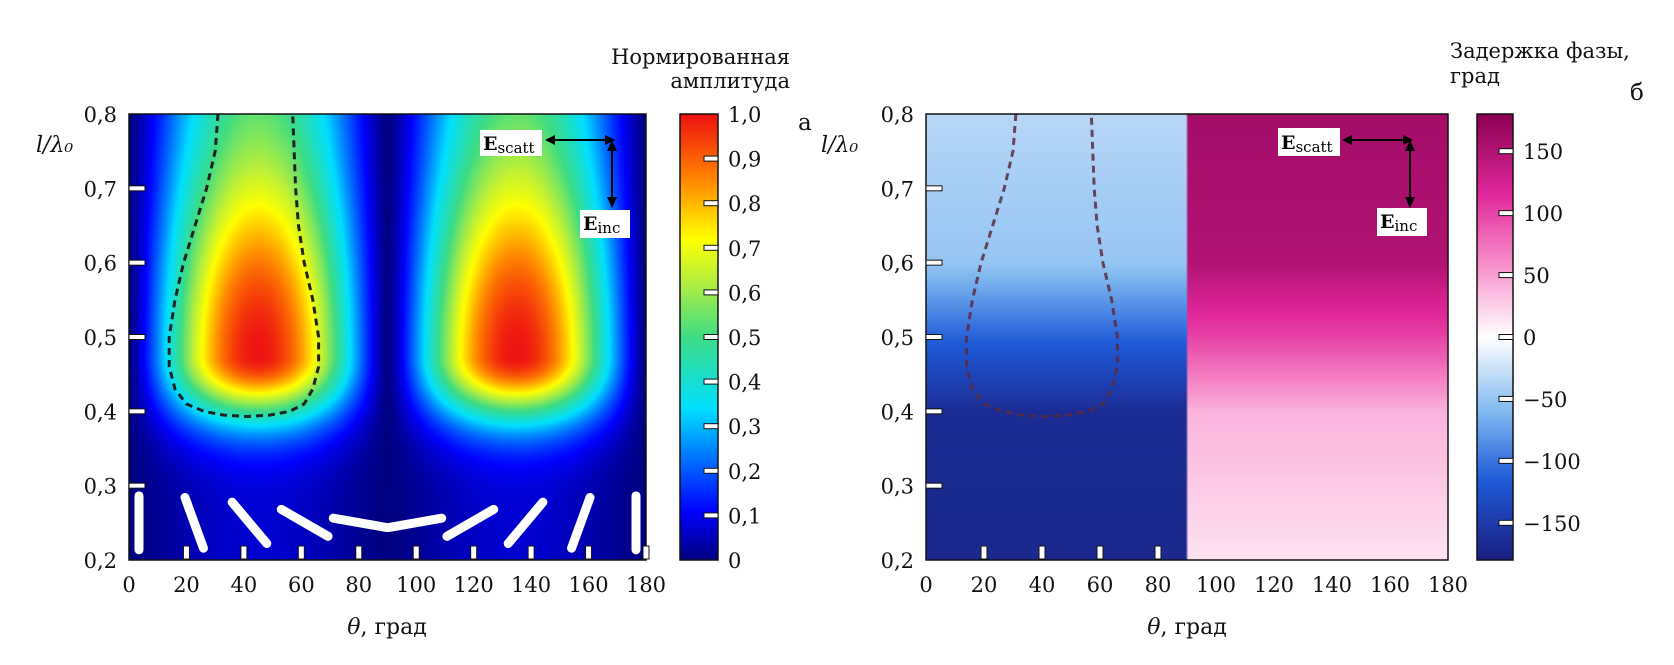 The width and height of the screenshot is (1674, 665). I want to click on phase-xlabel: θ, град, so click(1187, 627).